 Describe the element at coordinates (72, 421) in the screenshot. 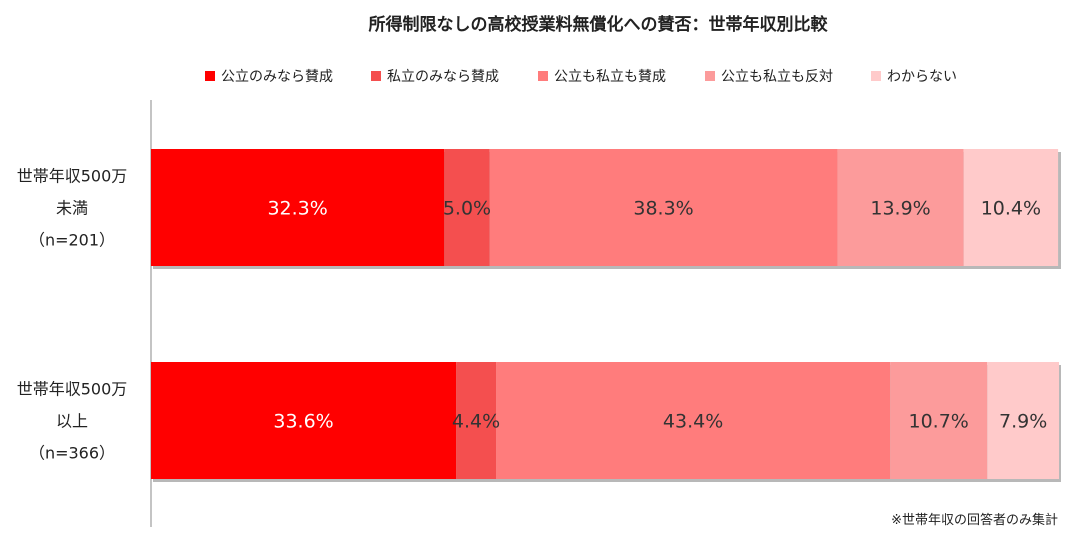

I see `category-label: 以上` at that location.